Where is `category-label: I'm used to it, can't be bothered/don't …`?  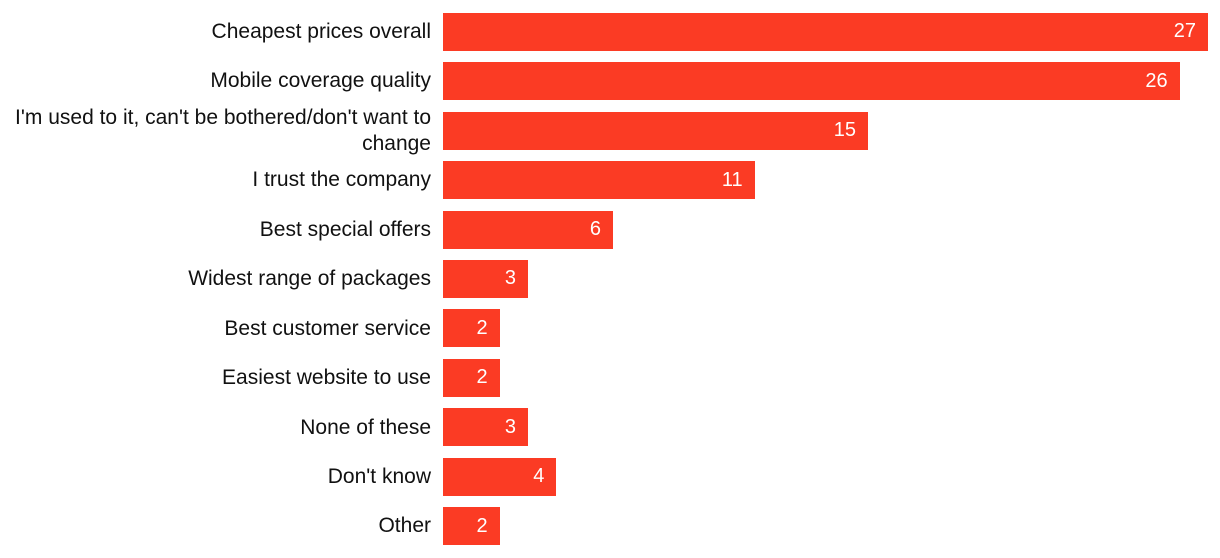
category-label: I'm used to it, can't be bothered/don't … is located at coordinates (223, 130).